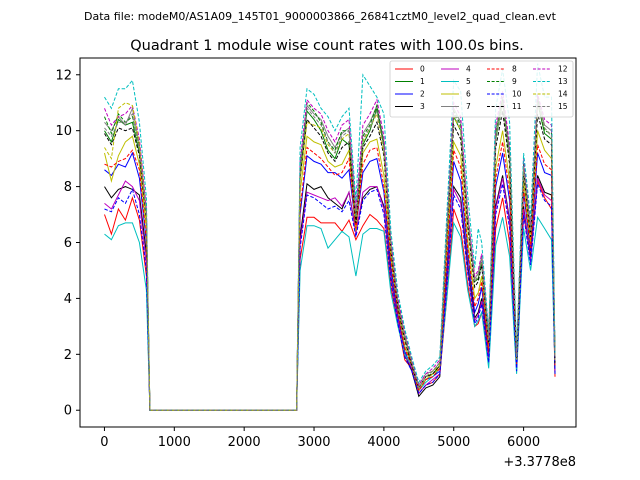  Describe the element at coordinates (68, 187) in the screenshot. I see `y-tick-label: 8` at that location.